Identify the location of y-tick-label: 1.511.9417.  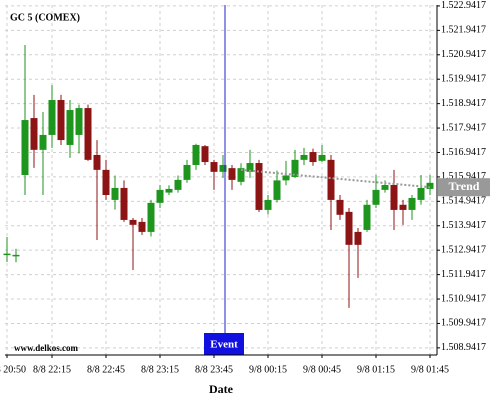
(463, 274).